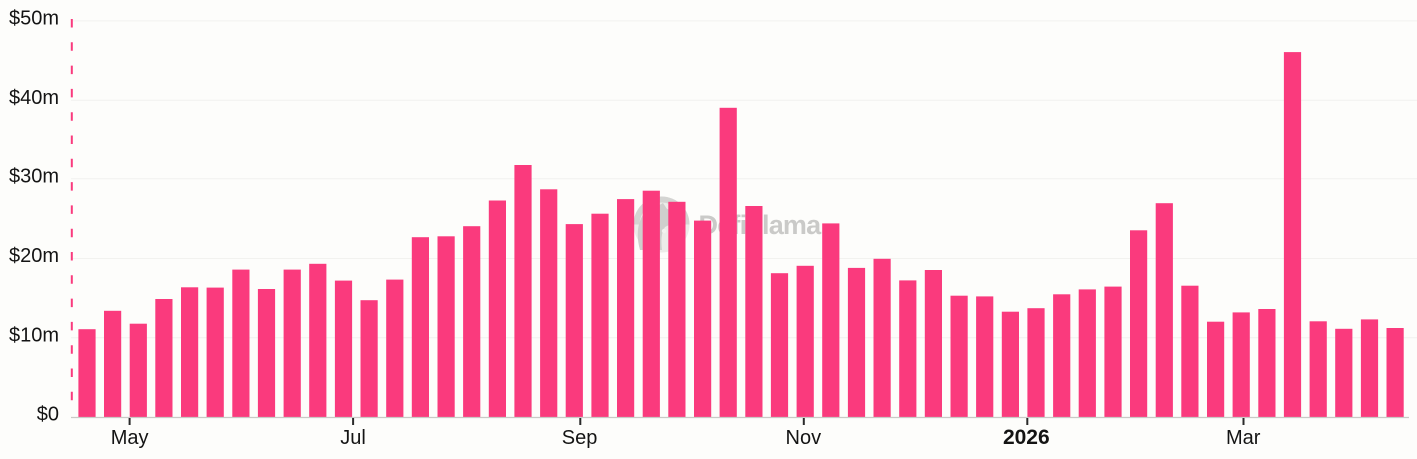 Image resolution: width=1417 pixels, height=459 pixels. What do you see at coordinates (48, 415) in the screenshot?
I see `svg-text: $0` at bounding box center [48, 415].